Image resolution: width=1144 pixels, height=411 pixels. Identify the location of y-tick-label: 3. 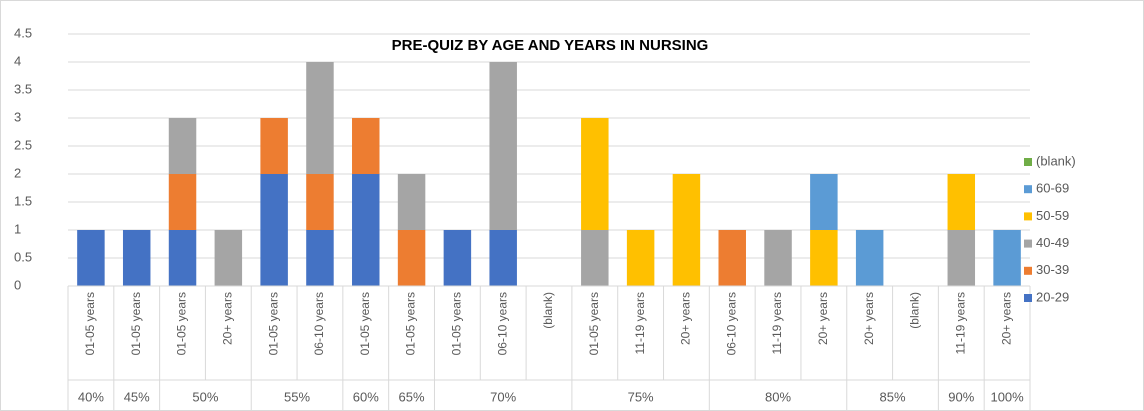
(17, 116).